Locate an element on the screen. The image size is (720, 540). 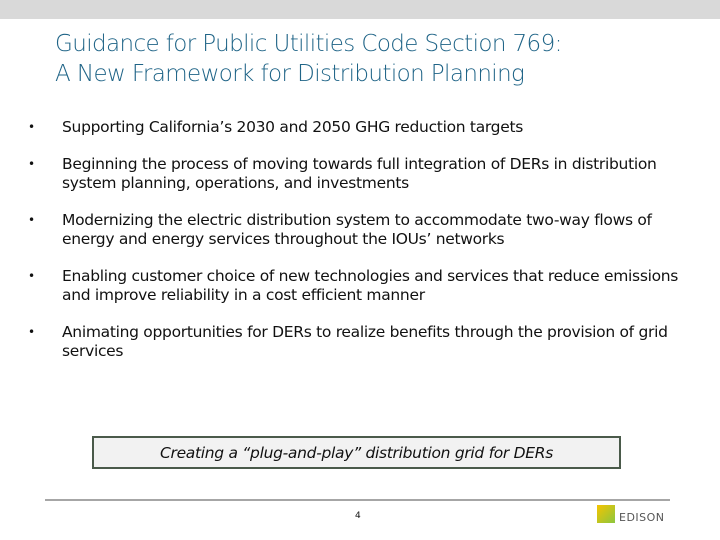
sun-icon is located at coordinates (606, 514).